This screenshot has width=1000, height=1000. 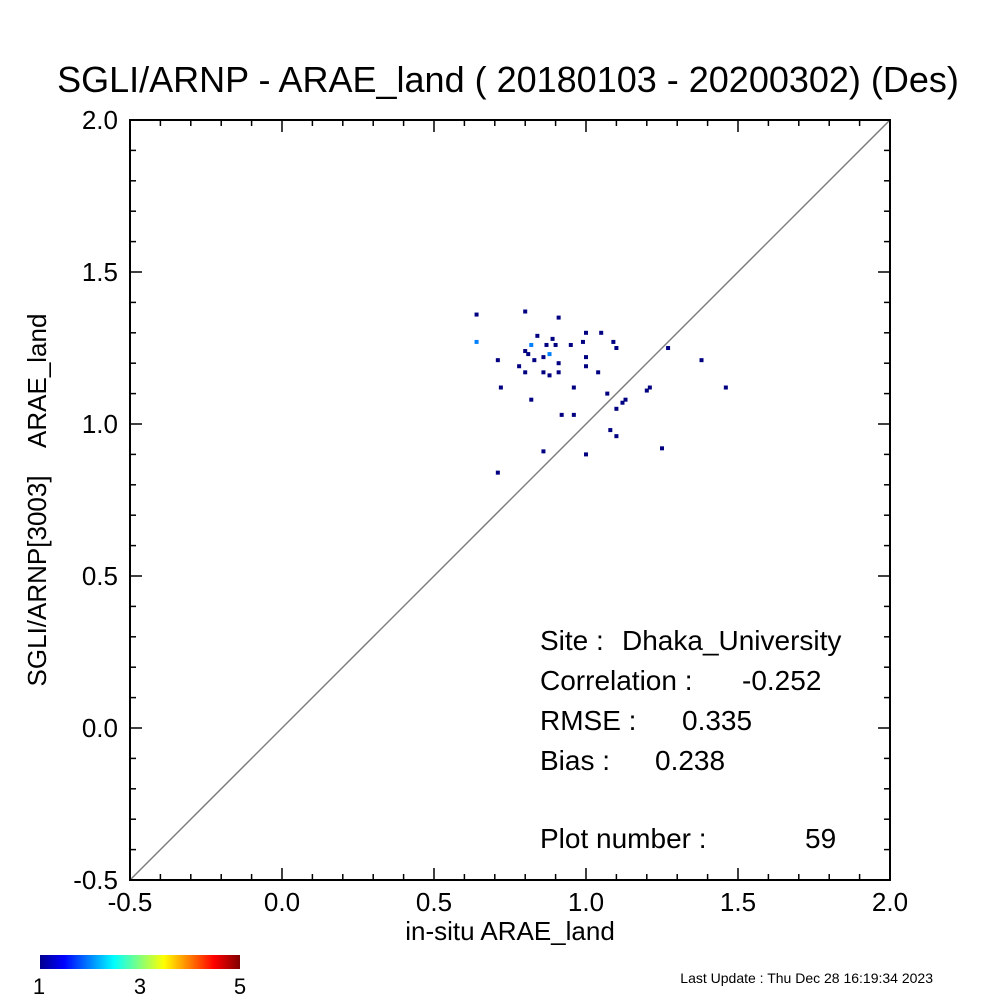 What do you see at coordinates (510, 931) in the screenshot?
I see `x-axis-label: in-situ ARAE_land` at bounding box center [510, 931].